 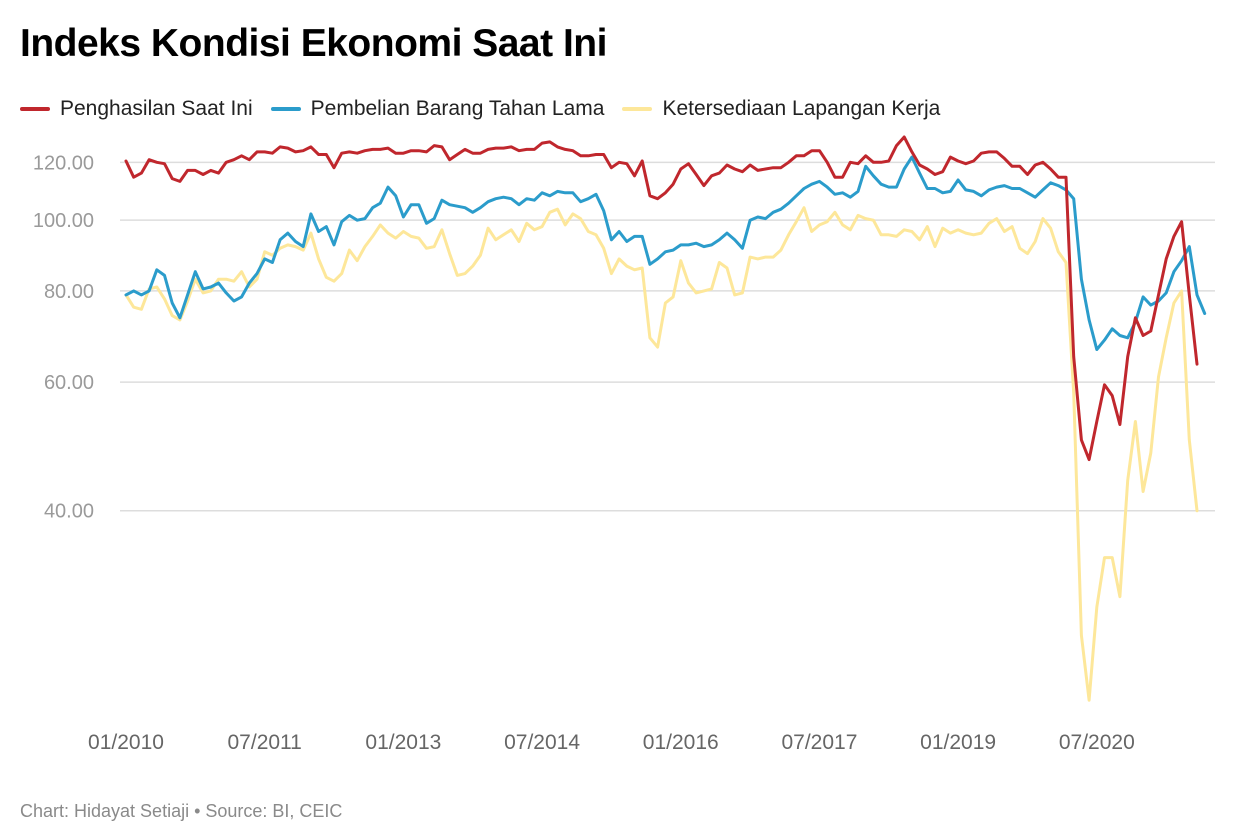 What do you see at coordinates (681, 742) in the screenshot?
I see `x-tick-label: 01/2016` at bounding box center [681, 742].